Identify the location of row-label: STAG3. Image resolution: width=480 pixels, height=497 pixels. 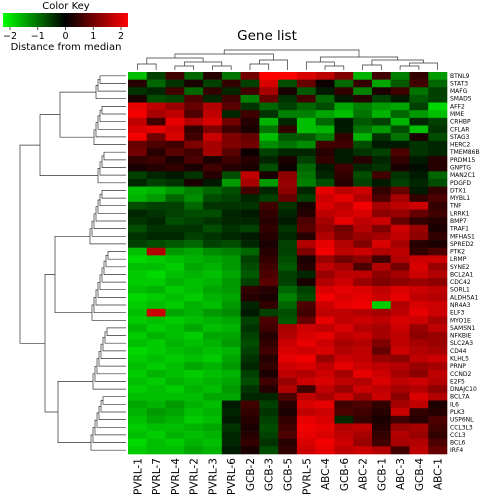
(460, 137).